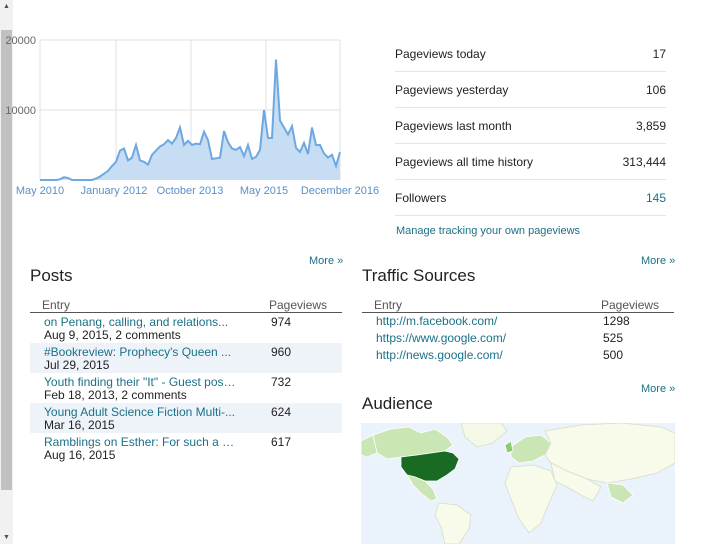 Image resolution: width=705 pixels, height=544 pixels. Describe the element at coordinates (658, 389) in the screenshot. I see `audience-more-link: More »` at that location.